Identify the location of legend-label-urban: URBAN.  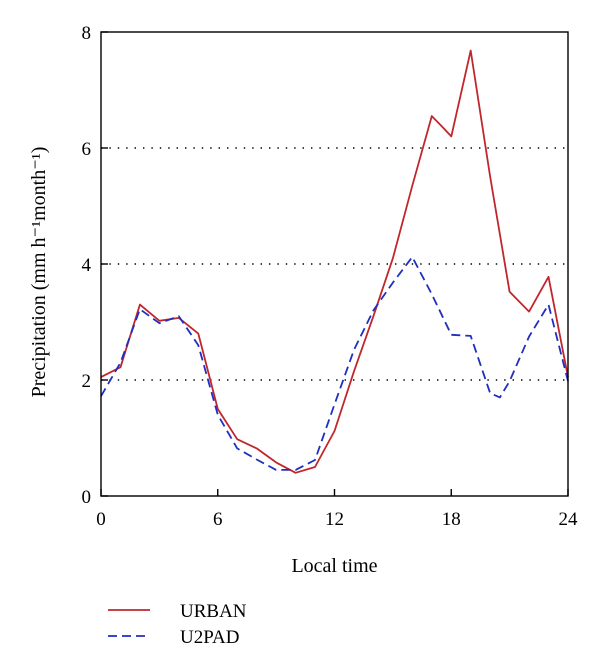
(213, 611).